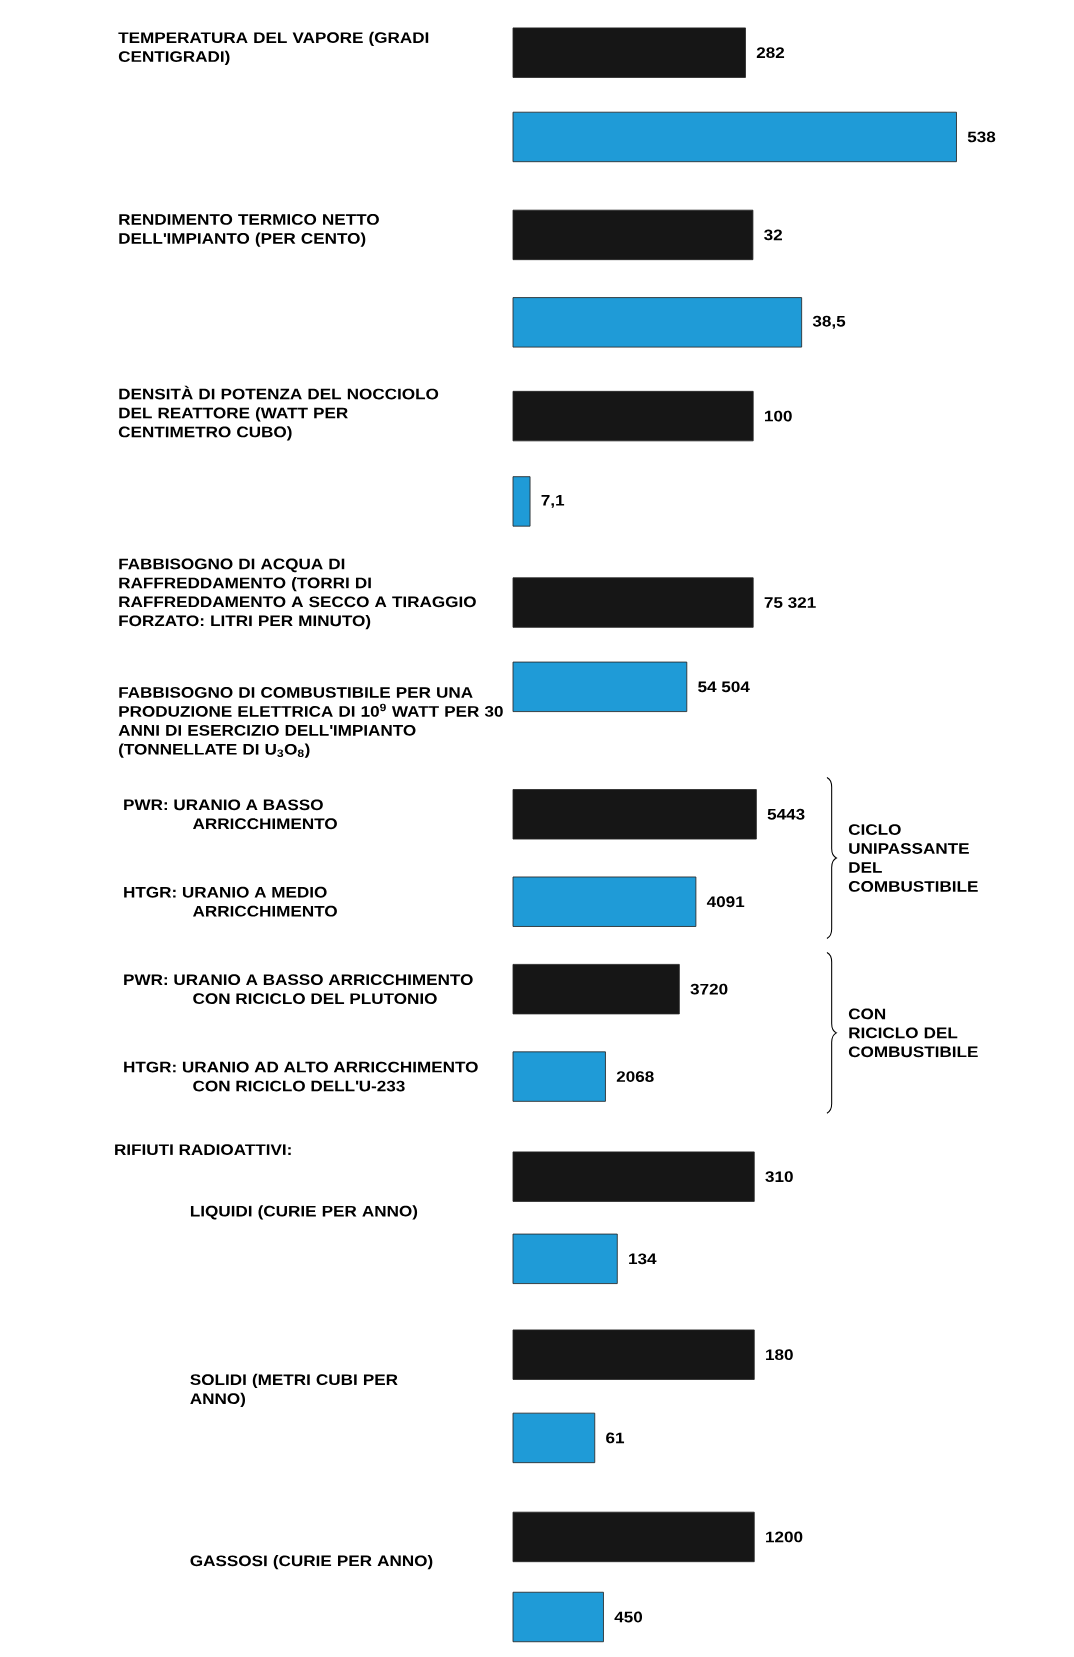 The width and height of the screenshot is (1074, 1657). What do you see at coordinates (784, 1537) in the screenshot?
I see `data-label: 1200` at bounding box center [784, 1537].